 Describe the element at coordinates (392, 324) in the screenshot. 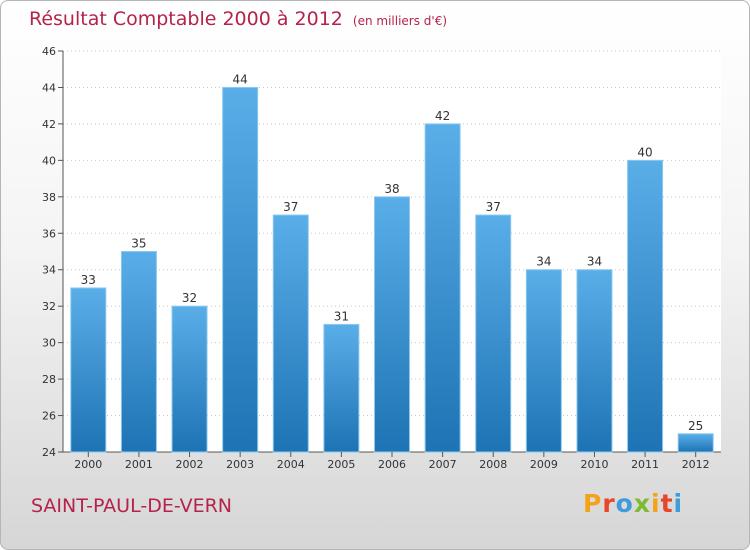

I see `bar-2006` at that location.